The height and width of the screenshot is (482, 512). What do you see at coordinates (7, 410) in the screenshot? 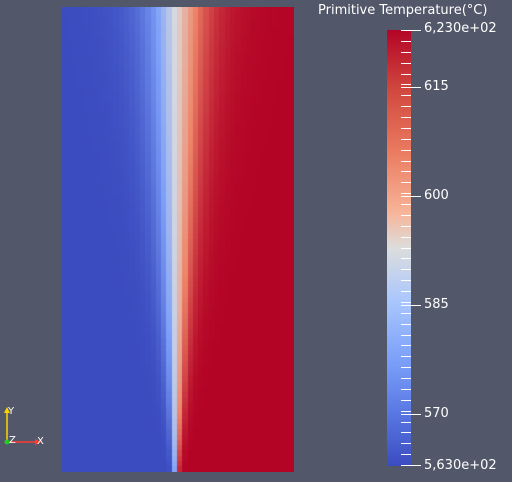
I see `y-axis-arrow` at bounding box center [7, 410].